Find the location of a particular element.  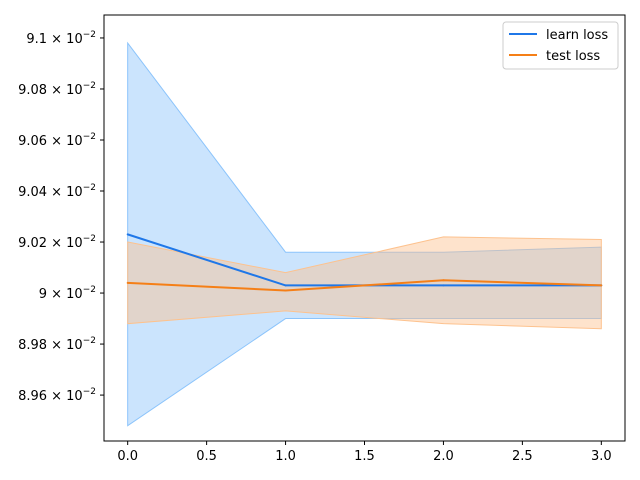

y-tick-label: 9 × 10⁻² is located at coordinates (67, 293).